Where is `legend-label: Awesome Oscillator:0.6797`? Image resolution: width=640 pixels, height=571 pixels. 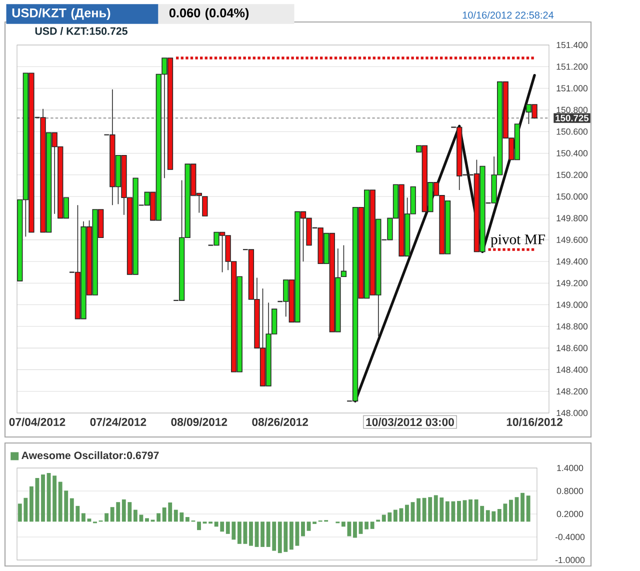 legend-label: Awesome Oscillator:0.6797 is located at coordinates (90, 455).